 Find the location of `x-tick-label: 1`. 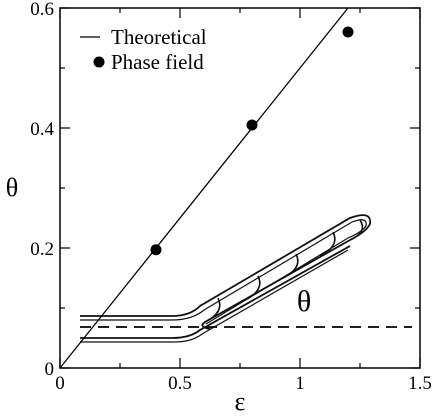

x-tick-label: 1 is located at coordinates (300, 383).